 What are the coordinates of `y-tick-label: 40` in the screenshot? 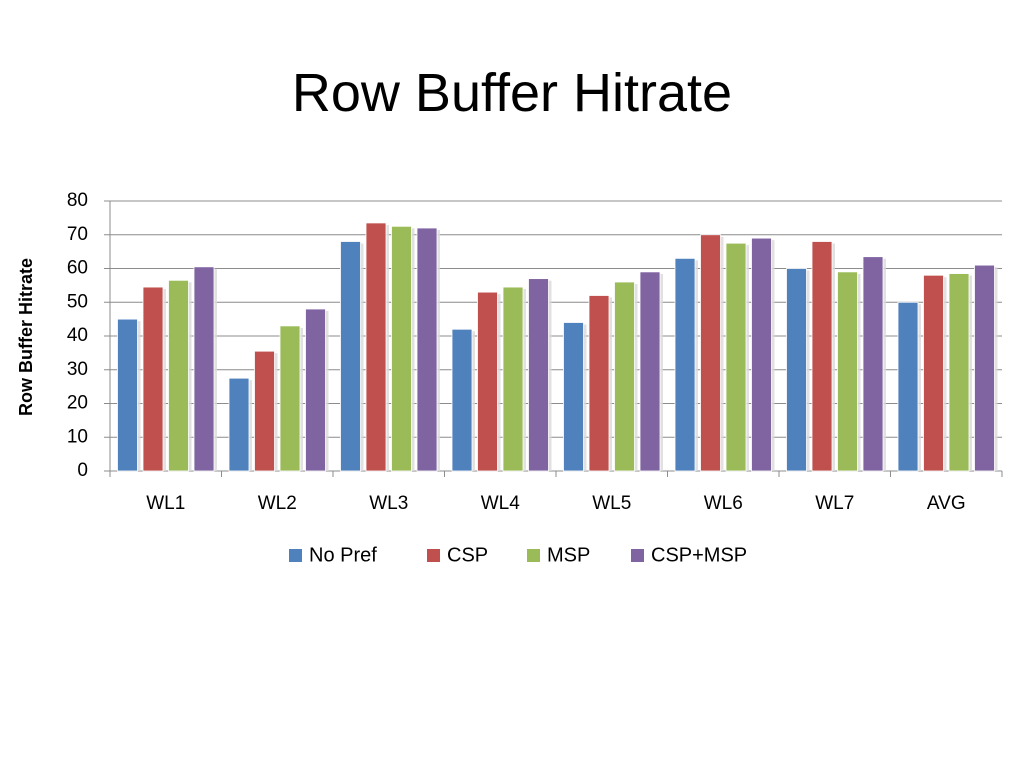 It's located at (77, 335).